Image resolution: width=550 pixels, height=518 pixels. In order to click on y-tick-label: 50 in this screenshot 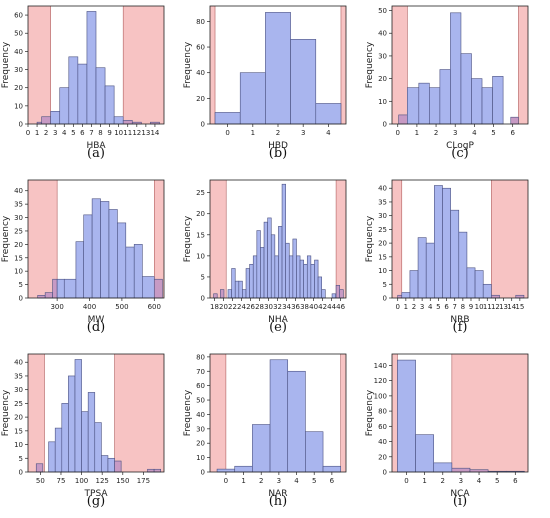, I will do `click(200, 401)`.